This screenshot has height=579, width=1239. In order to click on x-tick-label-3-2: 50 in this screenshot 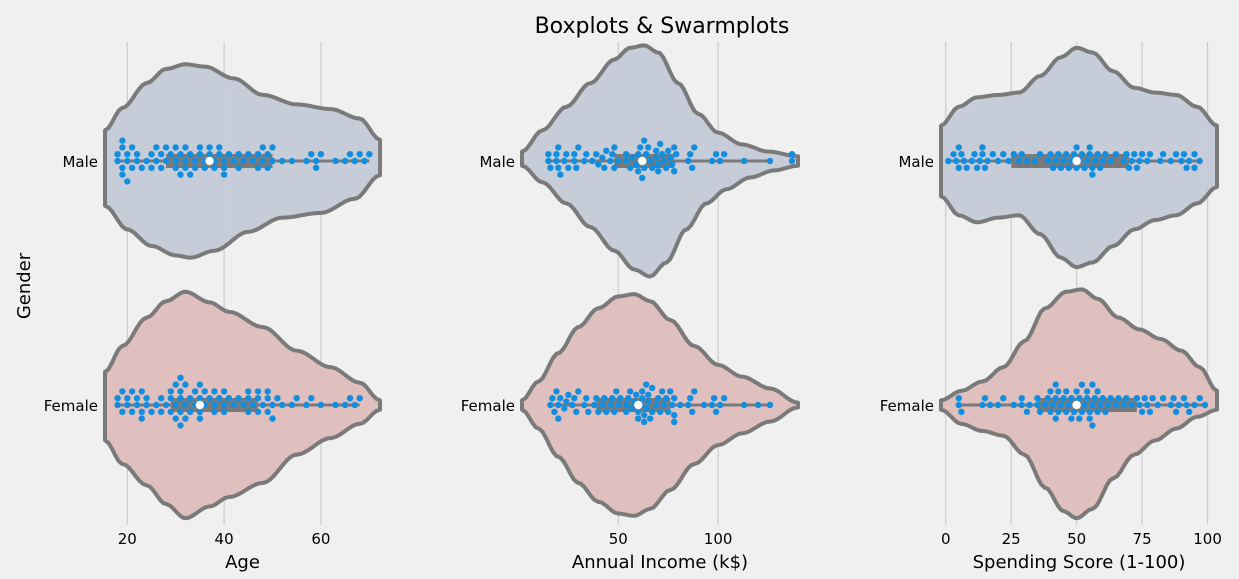, I will do `click(1076, 539)`.